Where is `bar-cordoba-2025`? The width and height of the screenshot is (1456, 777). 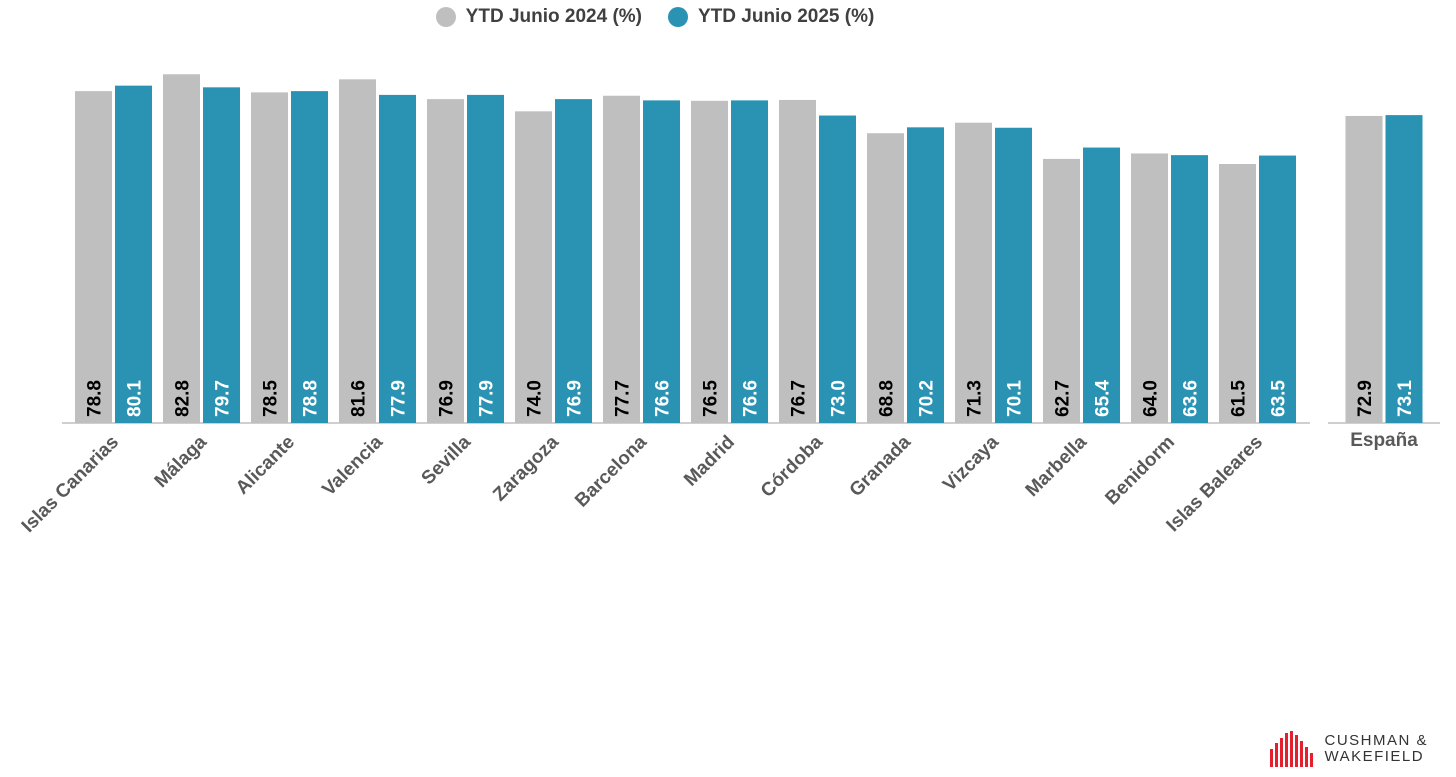 bar-cordoba-2025 is located at coordinates (837, 269).